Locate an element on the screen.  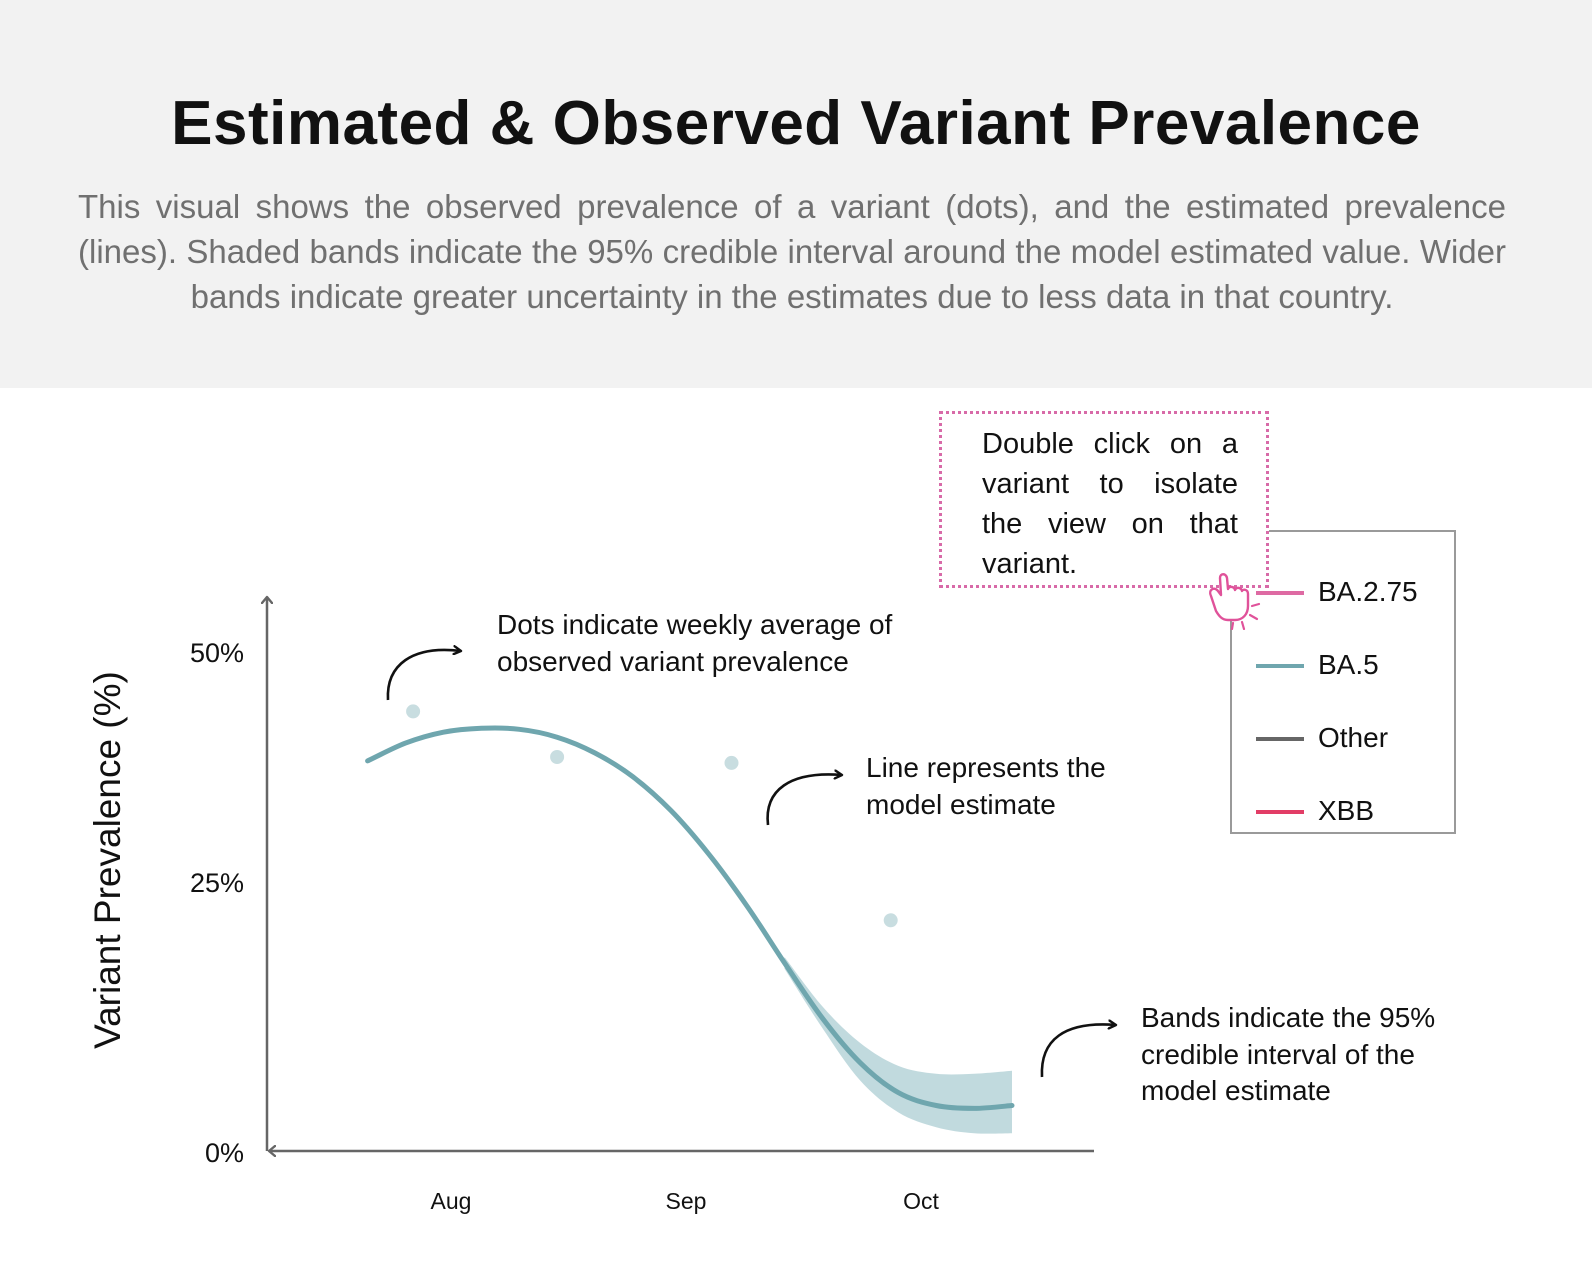
hand-pointer-icon is located at coordinates (1235, 601).